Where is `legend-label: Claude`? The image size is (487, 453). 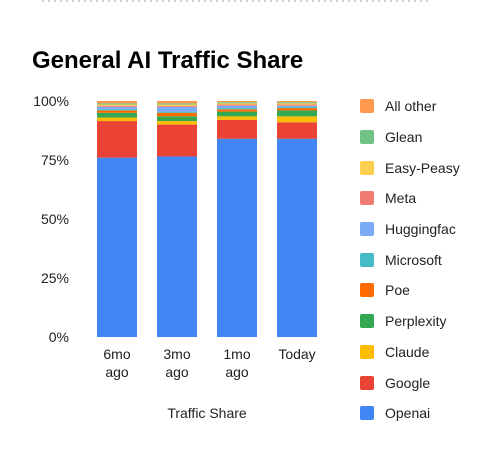
legend-label: Claude is located at coordinates (407, 351).